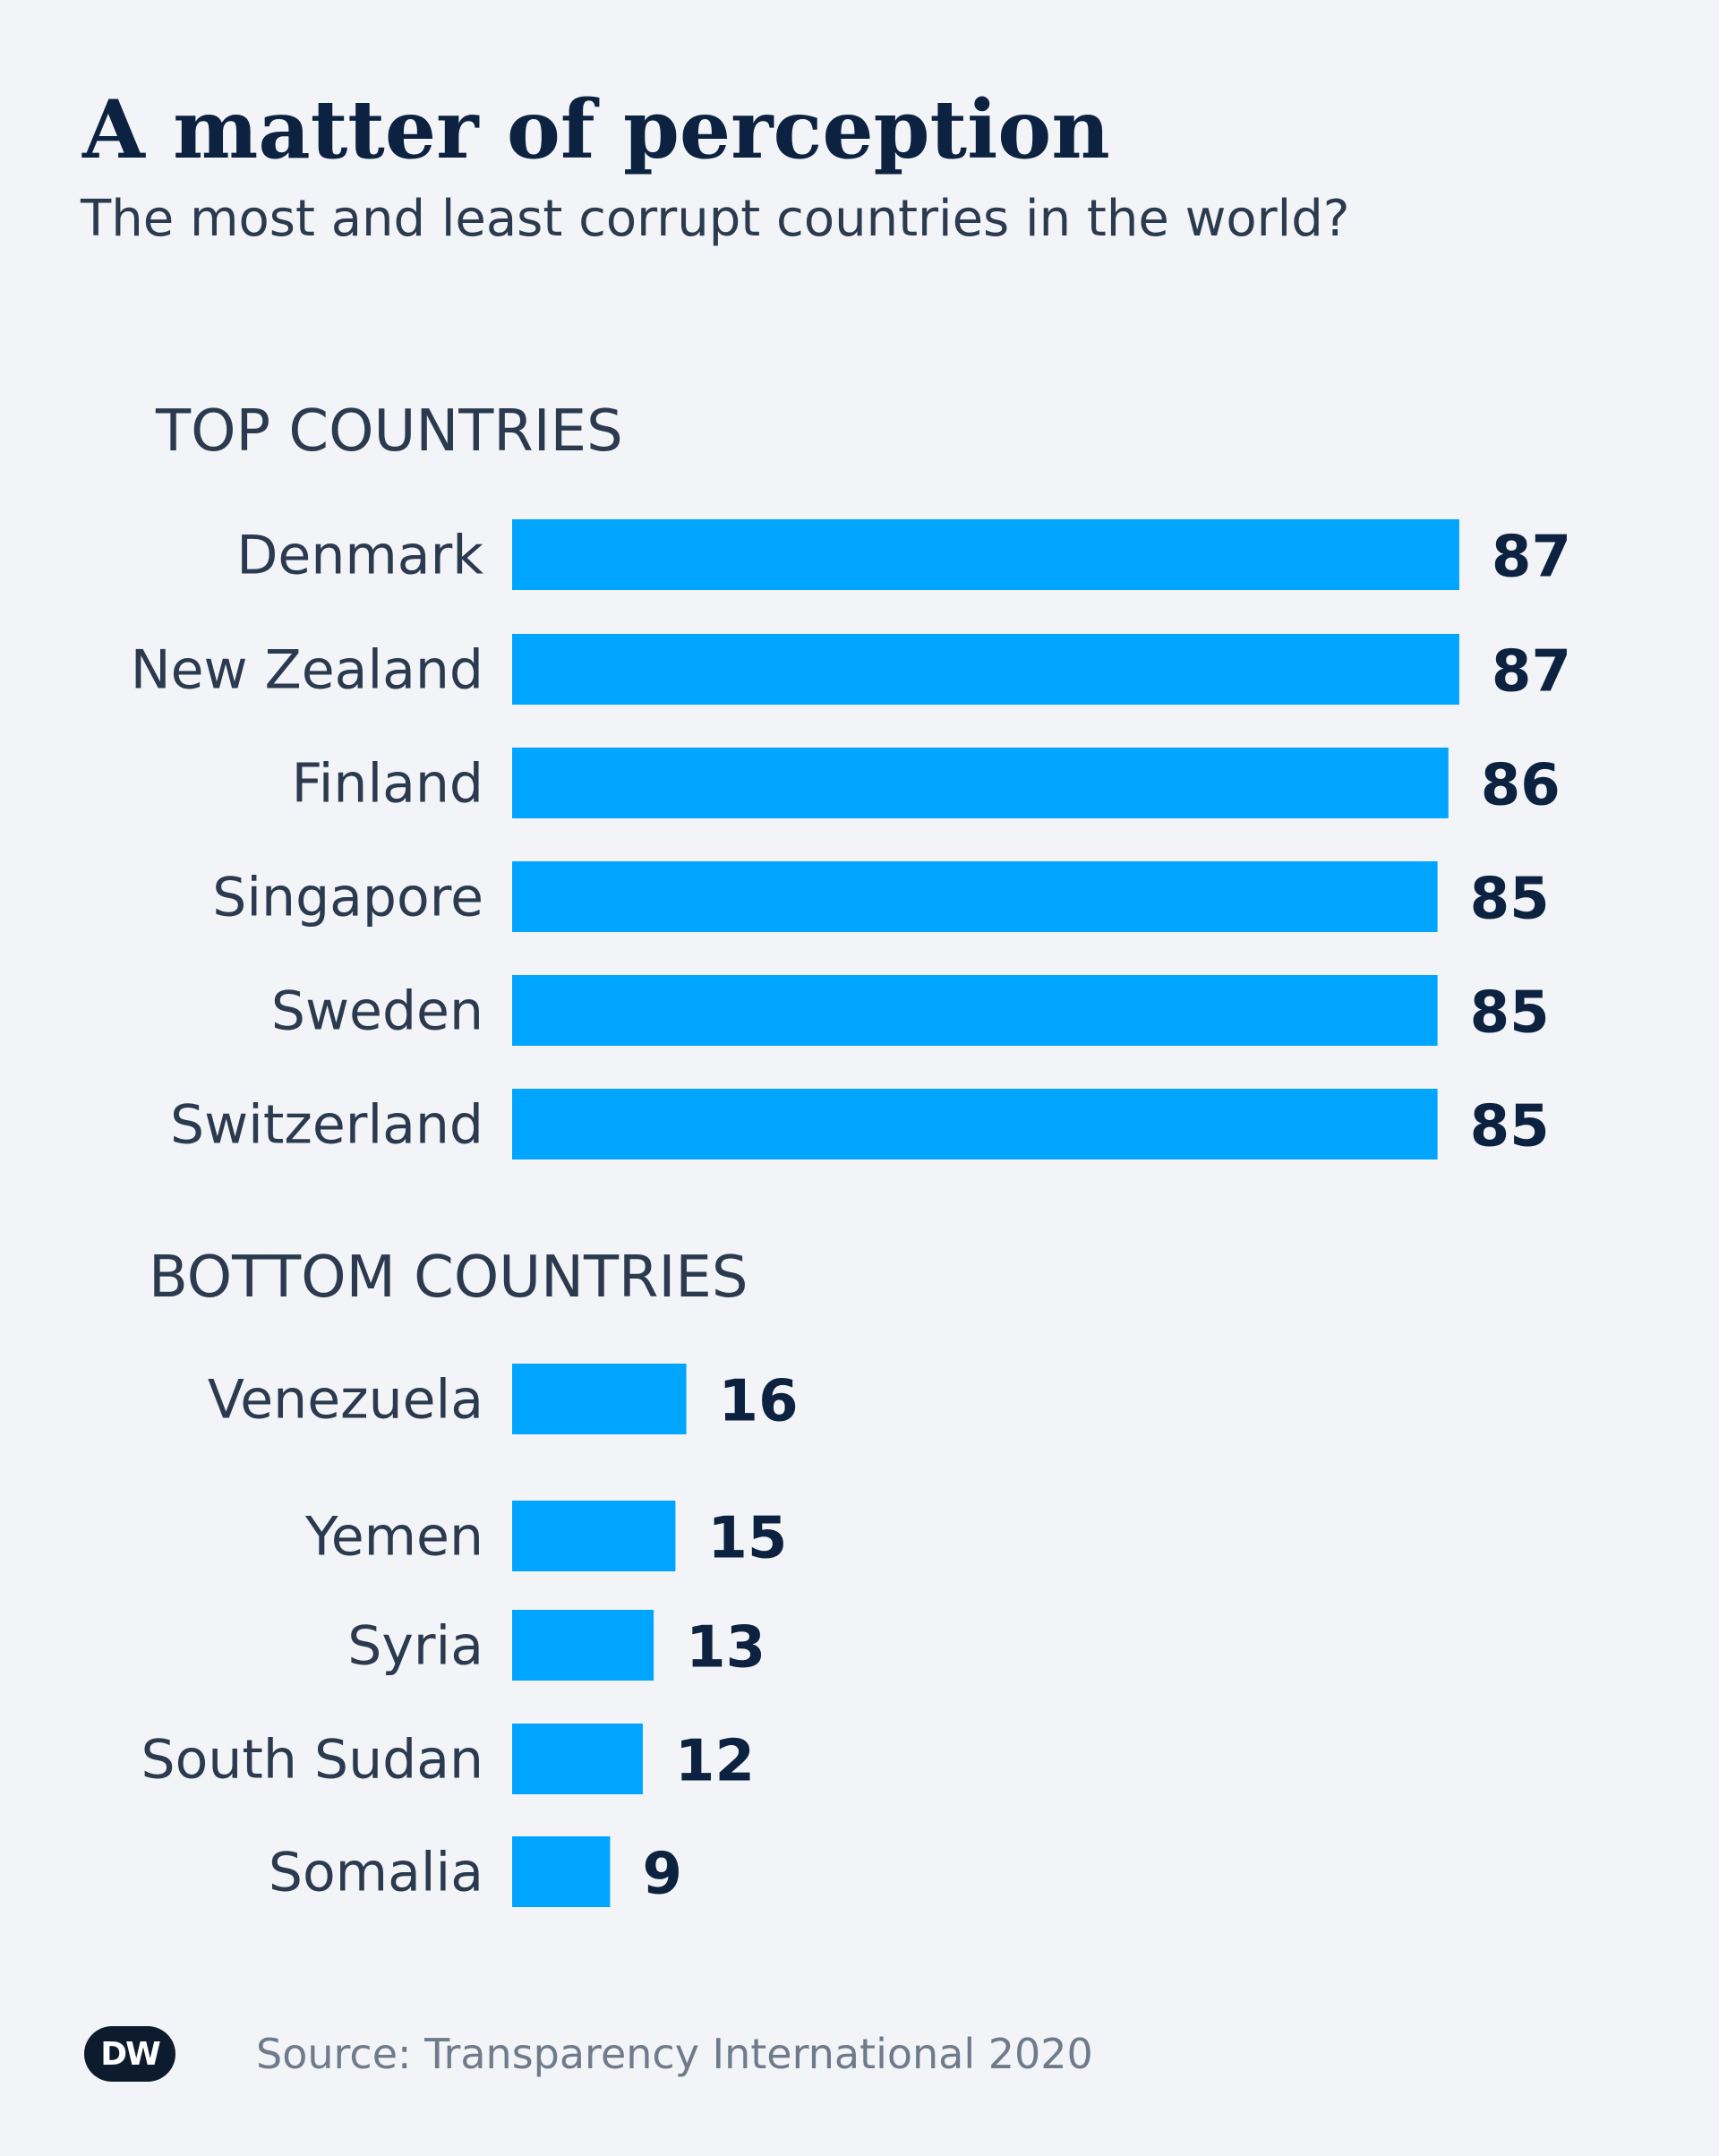 The image size is (1719, 2156). Describe the element at coordinates (747, 1539) in the screenshot. I see `value-label: 15` at that location.